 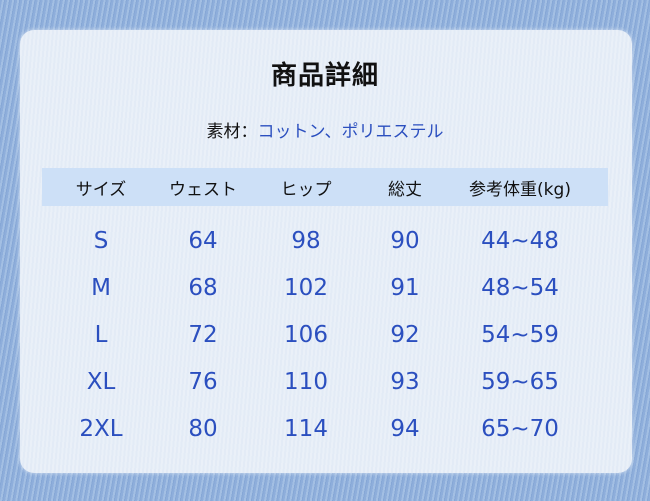 What do you see at coordinates (306, 190) in the screenshot?
I see `header-hip: ヒップ` at bounding box center [306, 190].